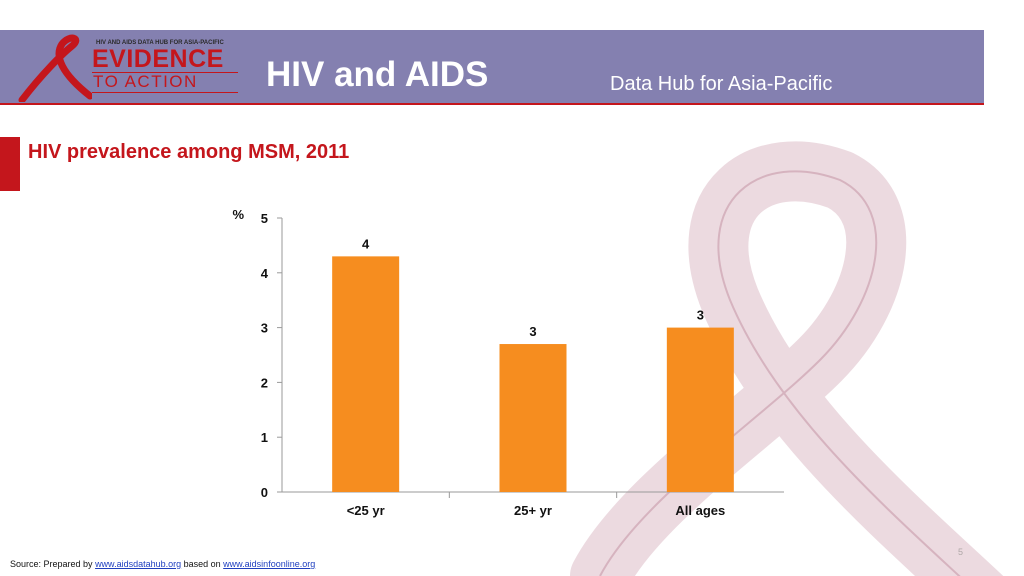 Image resolution: width=1024 pixels, height=576 pixels. I want to click on x-tick-label: All ages, so click(700, 510).